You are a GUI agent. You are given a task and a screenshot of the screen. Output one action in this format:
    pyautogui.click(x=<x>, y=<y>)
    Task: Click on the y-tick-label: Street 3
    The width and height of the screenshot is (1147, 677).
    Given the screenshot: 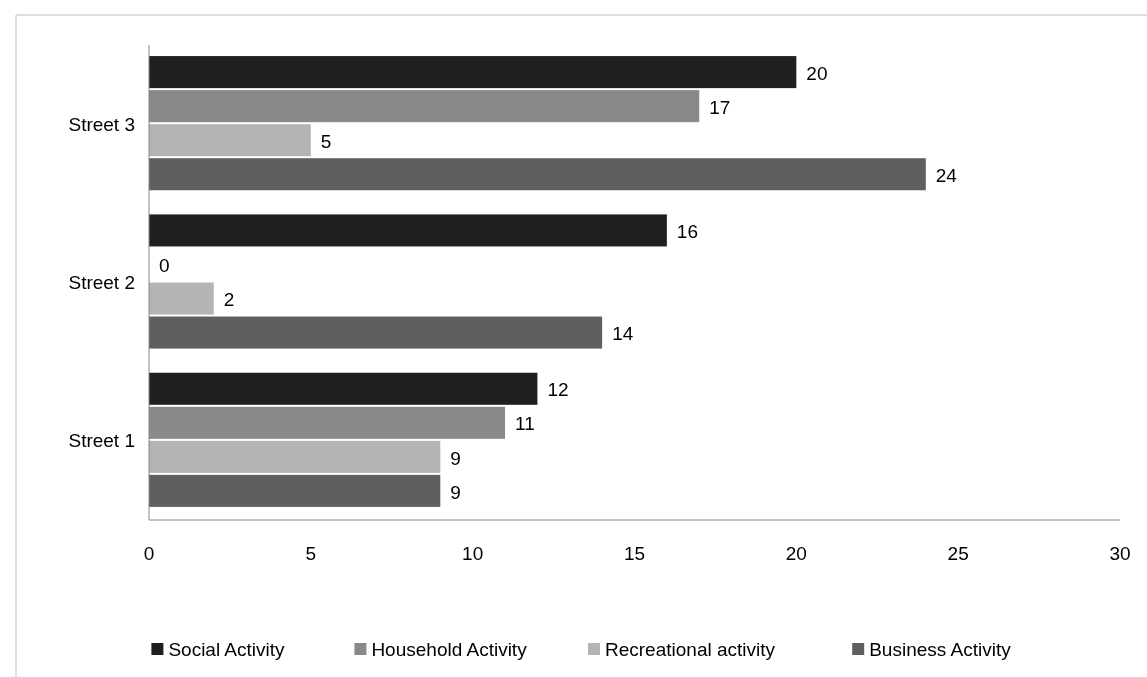 What is the action you would take?
    pyautogui.click(x=101, y=124)
    